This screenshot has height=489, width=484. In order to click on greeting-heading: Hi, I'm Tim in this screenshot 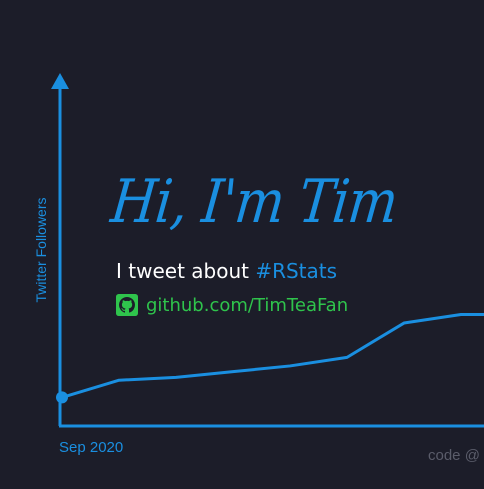, I will do `click(254, 202)`.